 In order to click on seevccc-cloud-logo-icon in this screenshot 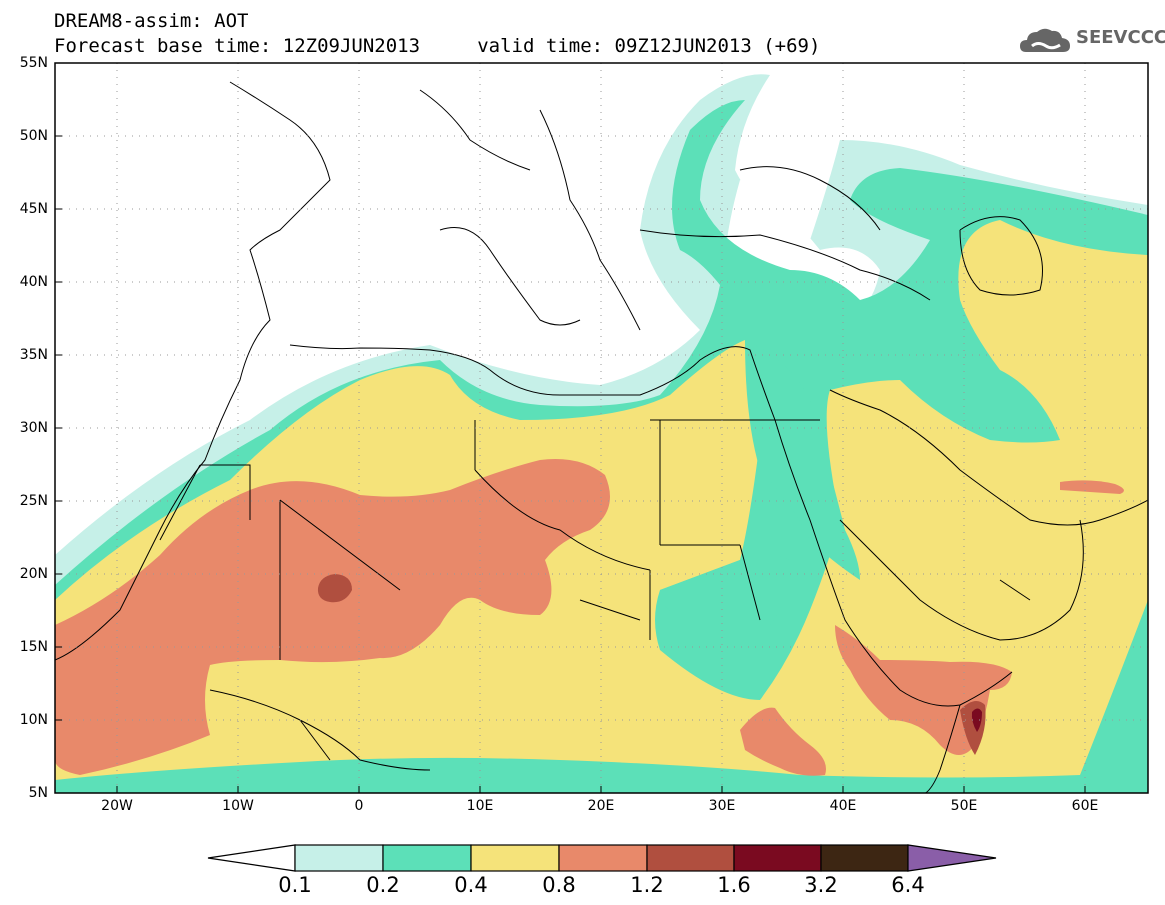, I will do `click(1045, 40)`.